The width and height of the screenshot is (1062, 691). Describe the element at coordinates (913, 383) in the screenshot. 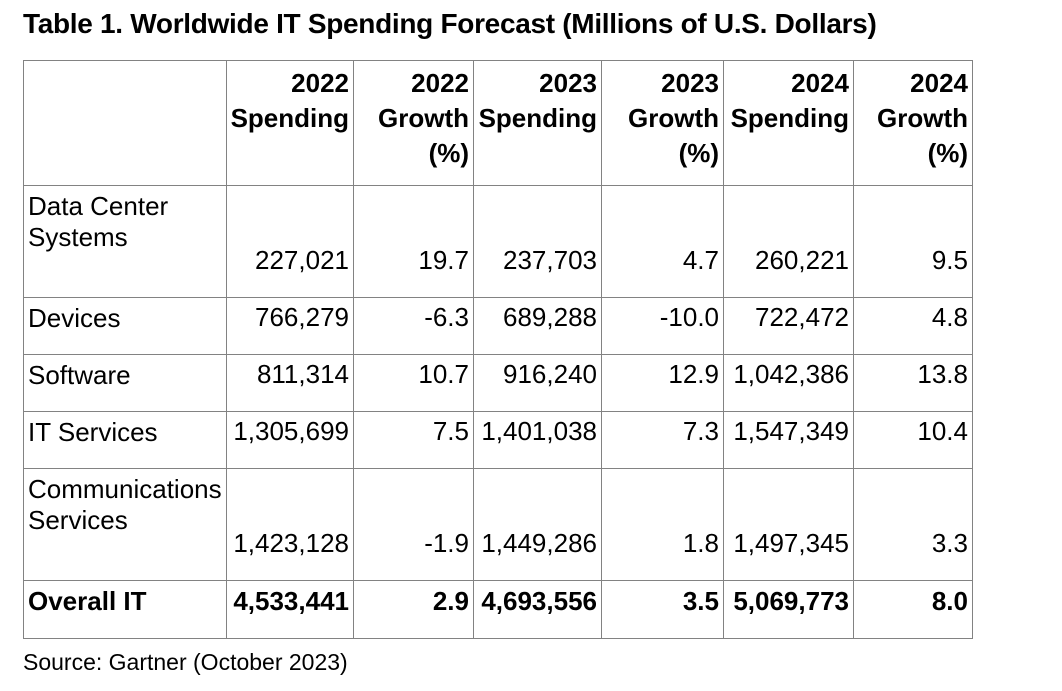

I see `table-cell: 13.8` at that location.